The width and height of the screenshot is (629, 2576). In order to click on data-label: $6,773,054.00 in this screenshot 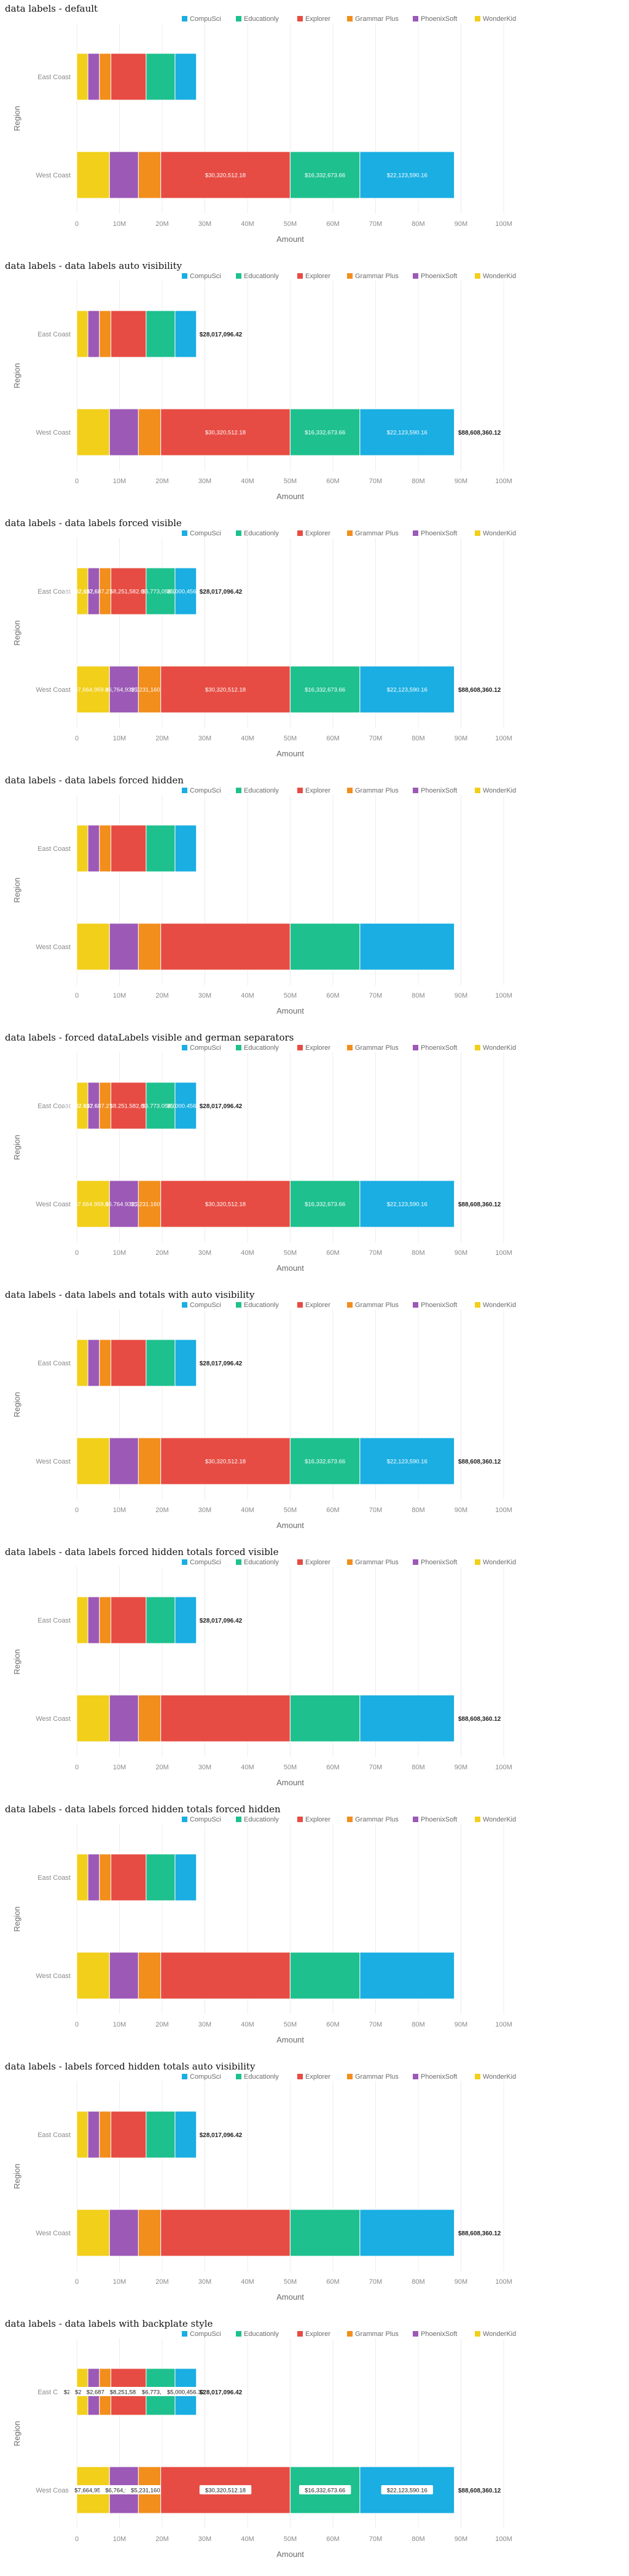, I will do `click(161, 592)`.